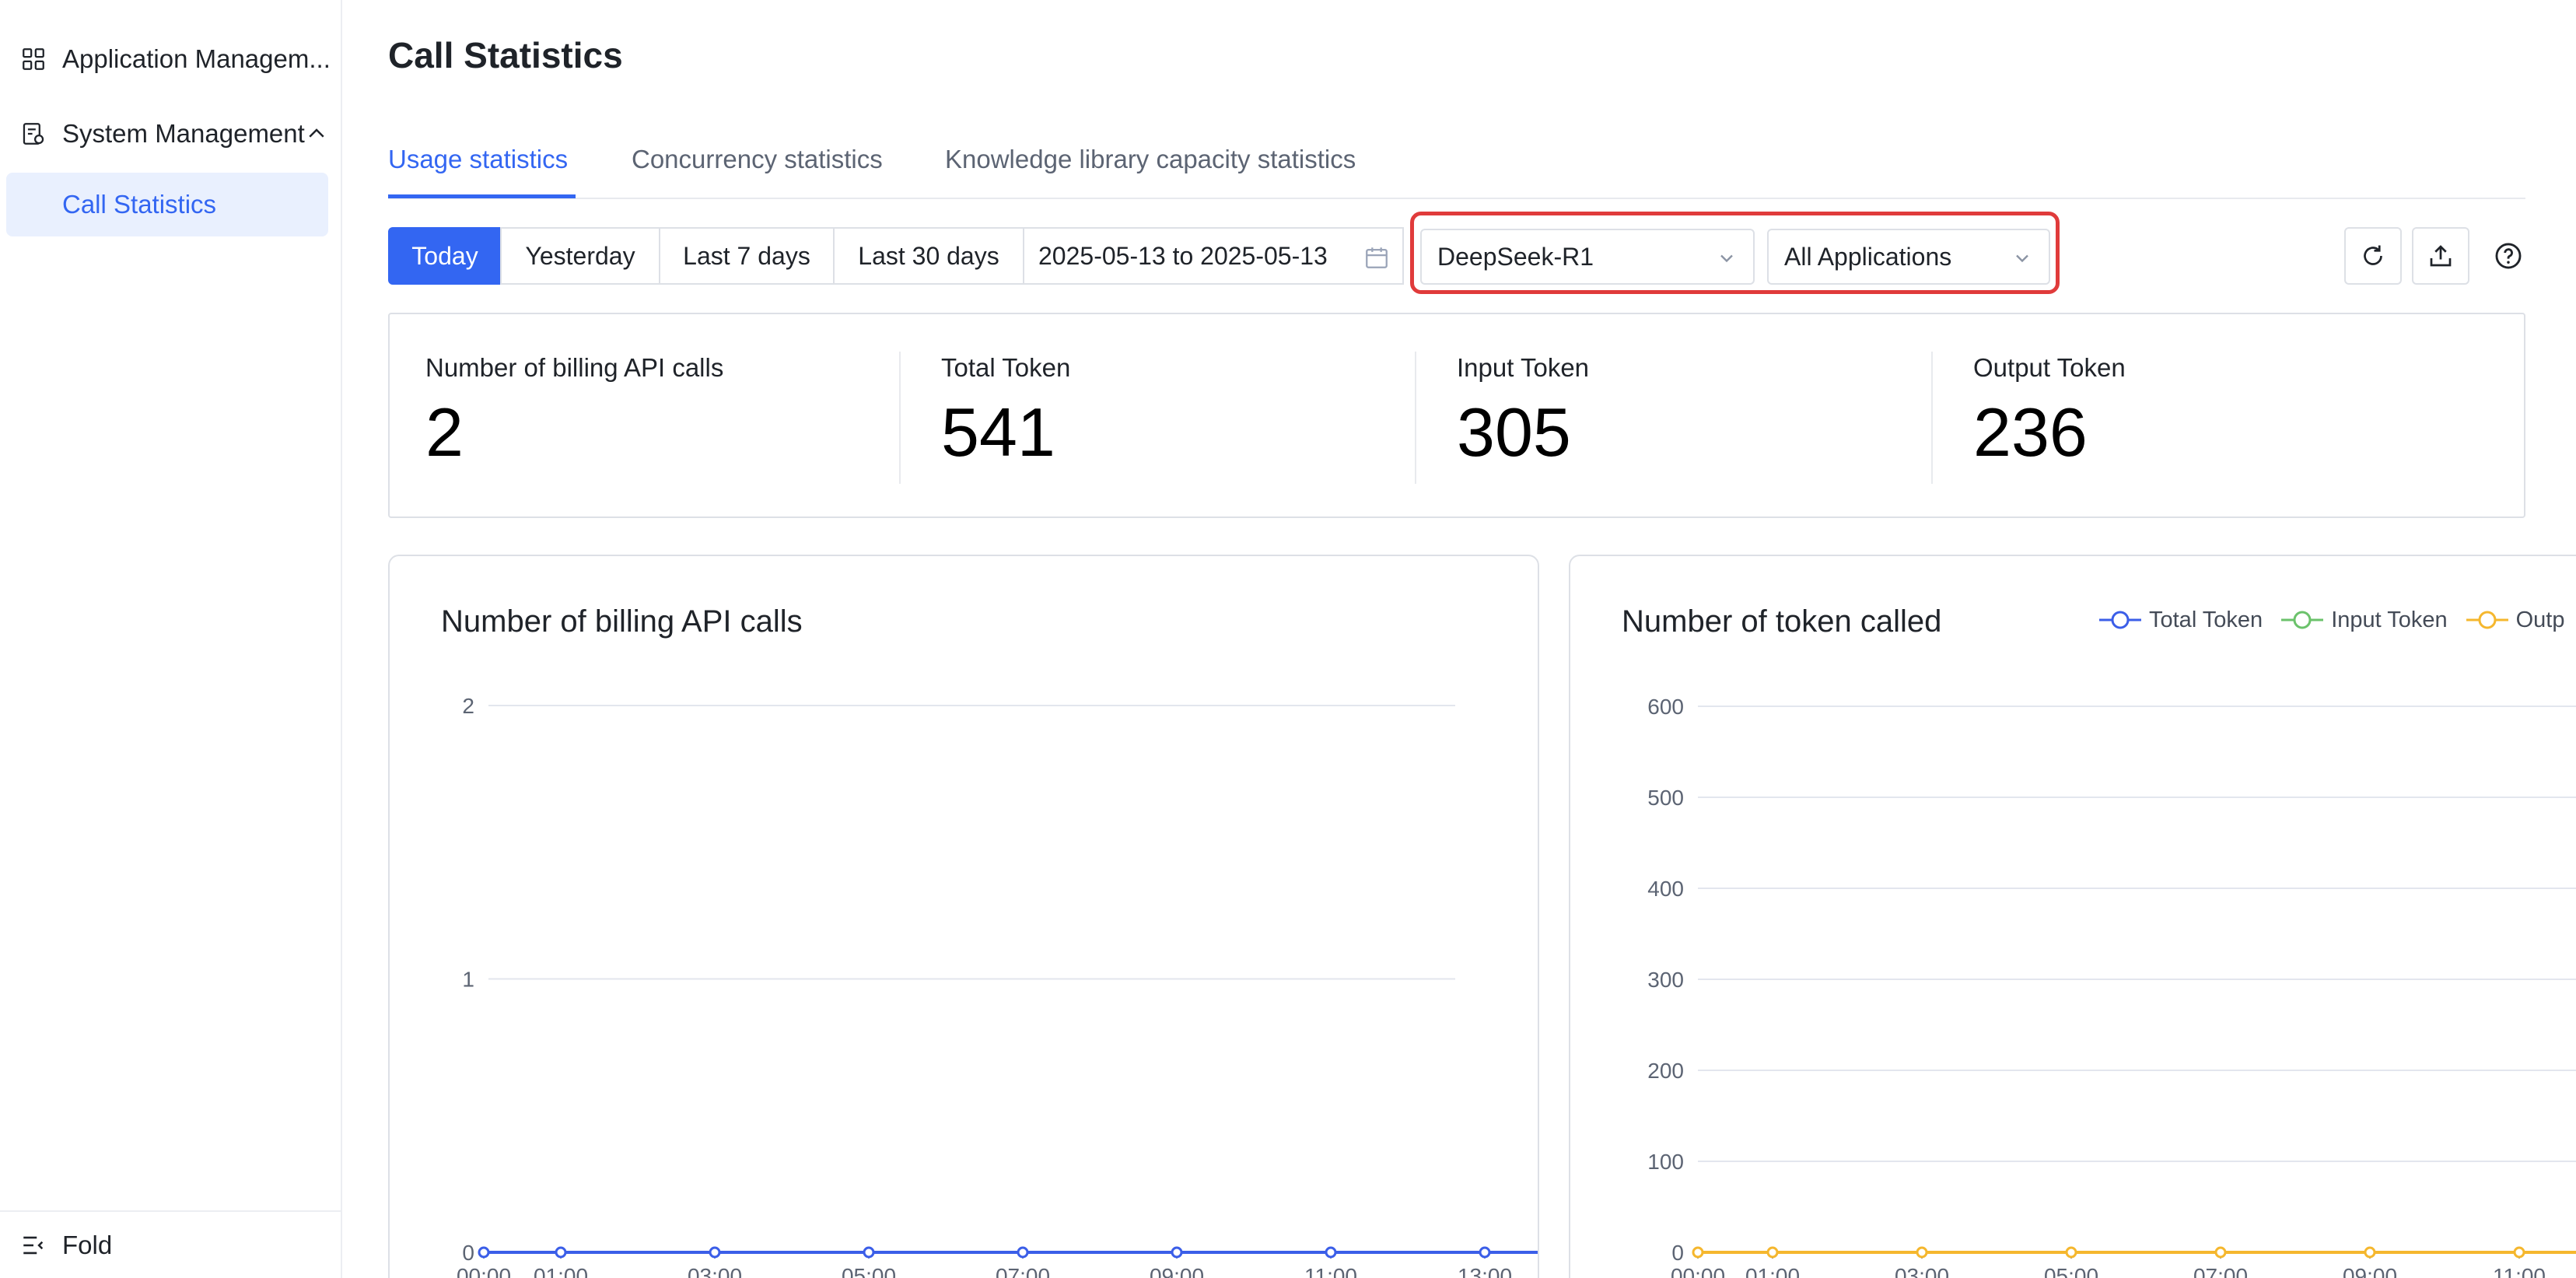  I want to click on legend-label: Outp, so click(2540, 619).